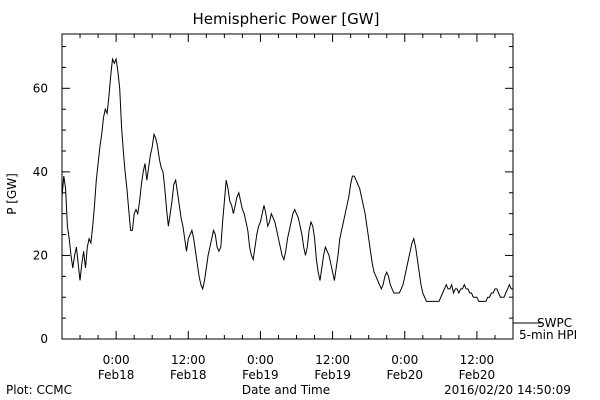 This screenshot has width=600, height=400. What do you see at coordinates (12, 194) in the screenshot?
I see `y-axis-label: P [GW]` at bounding box center [12, 194].